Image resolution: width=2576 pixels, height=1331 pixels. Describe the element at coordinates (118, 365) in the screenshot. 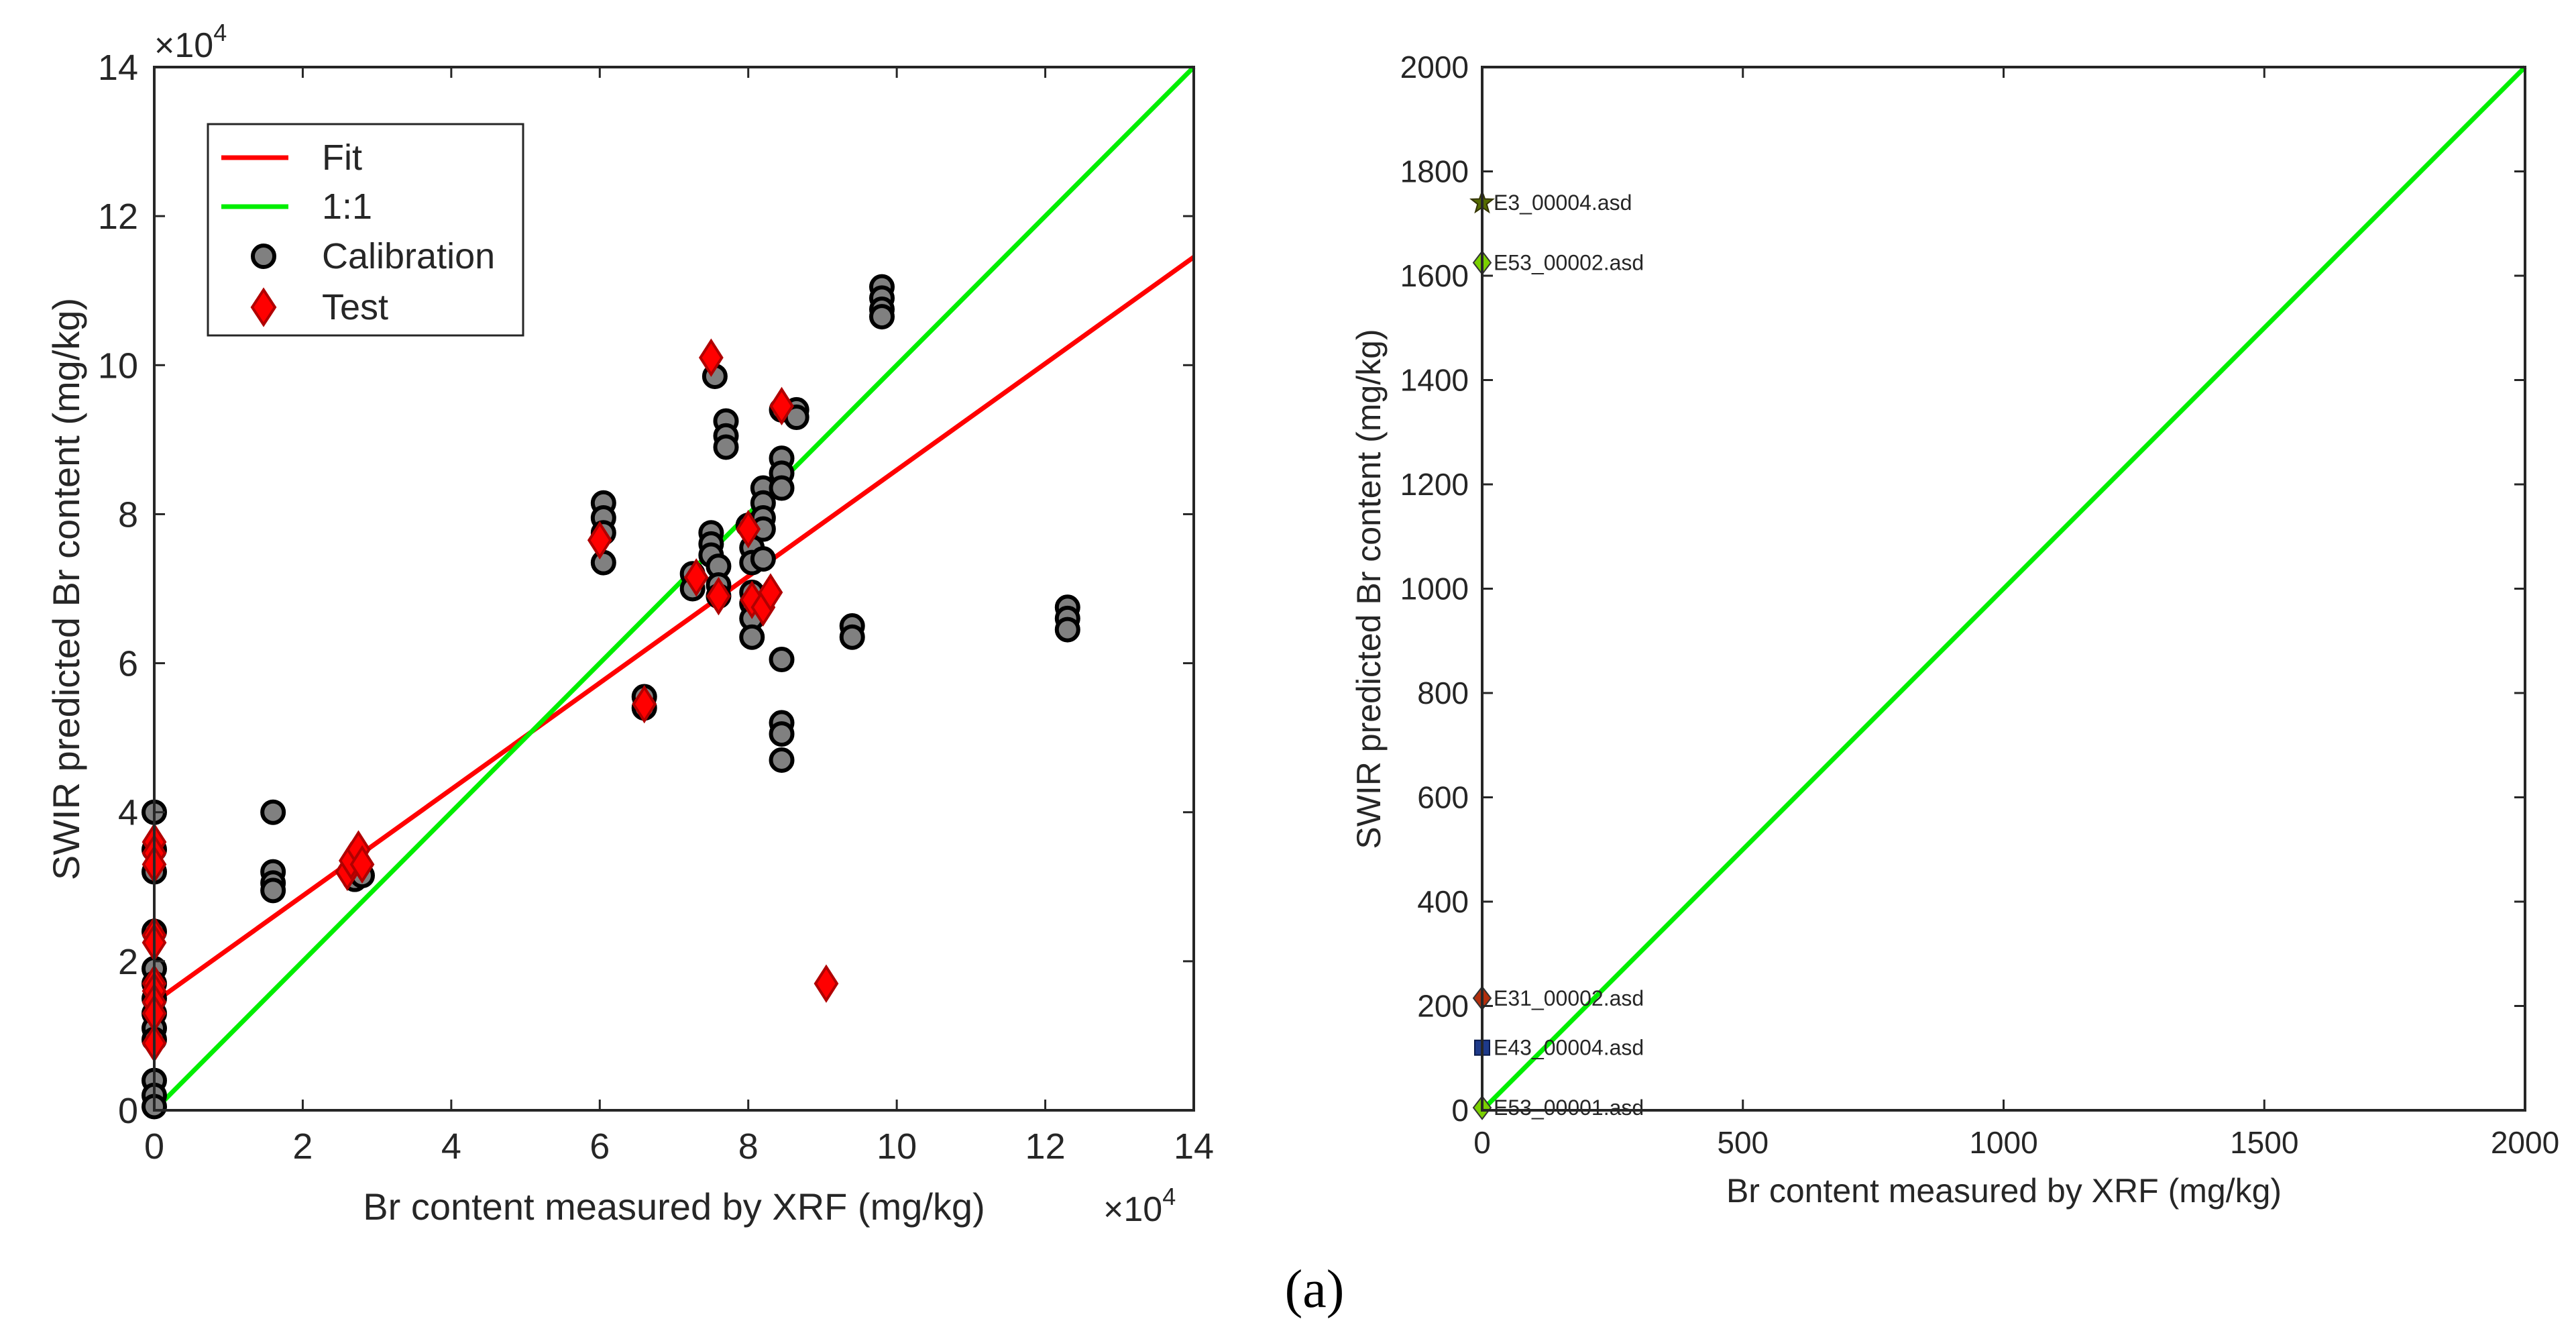

I see `y-tick-label: 10` at that location.